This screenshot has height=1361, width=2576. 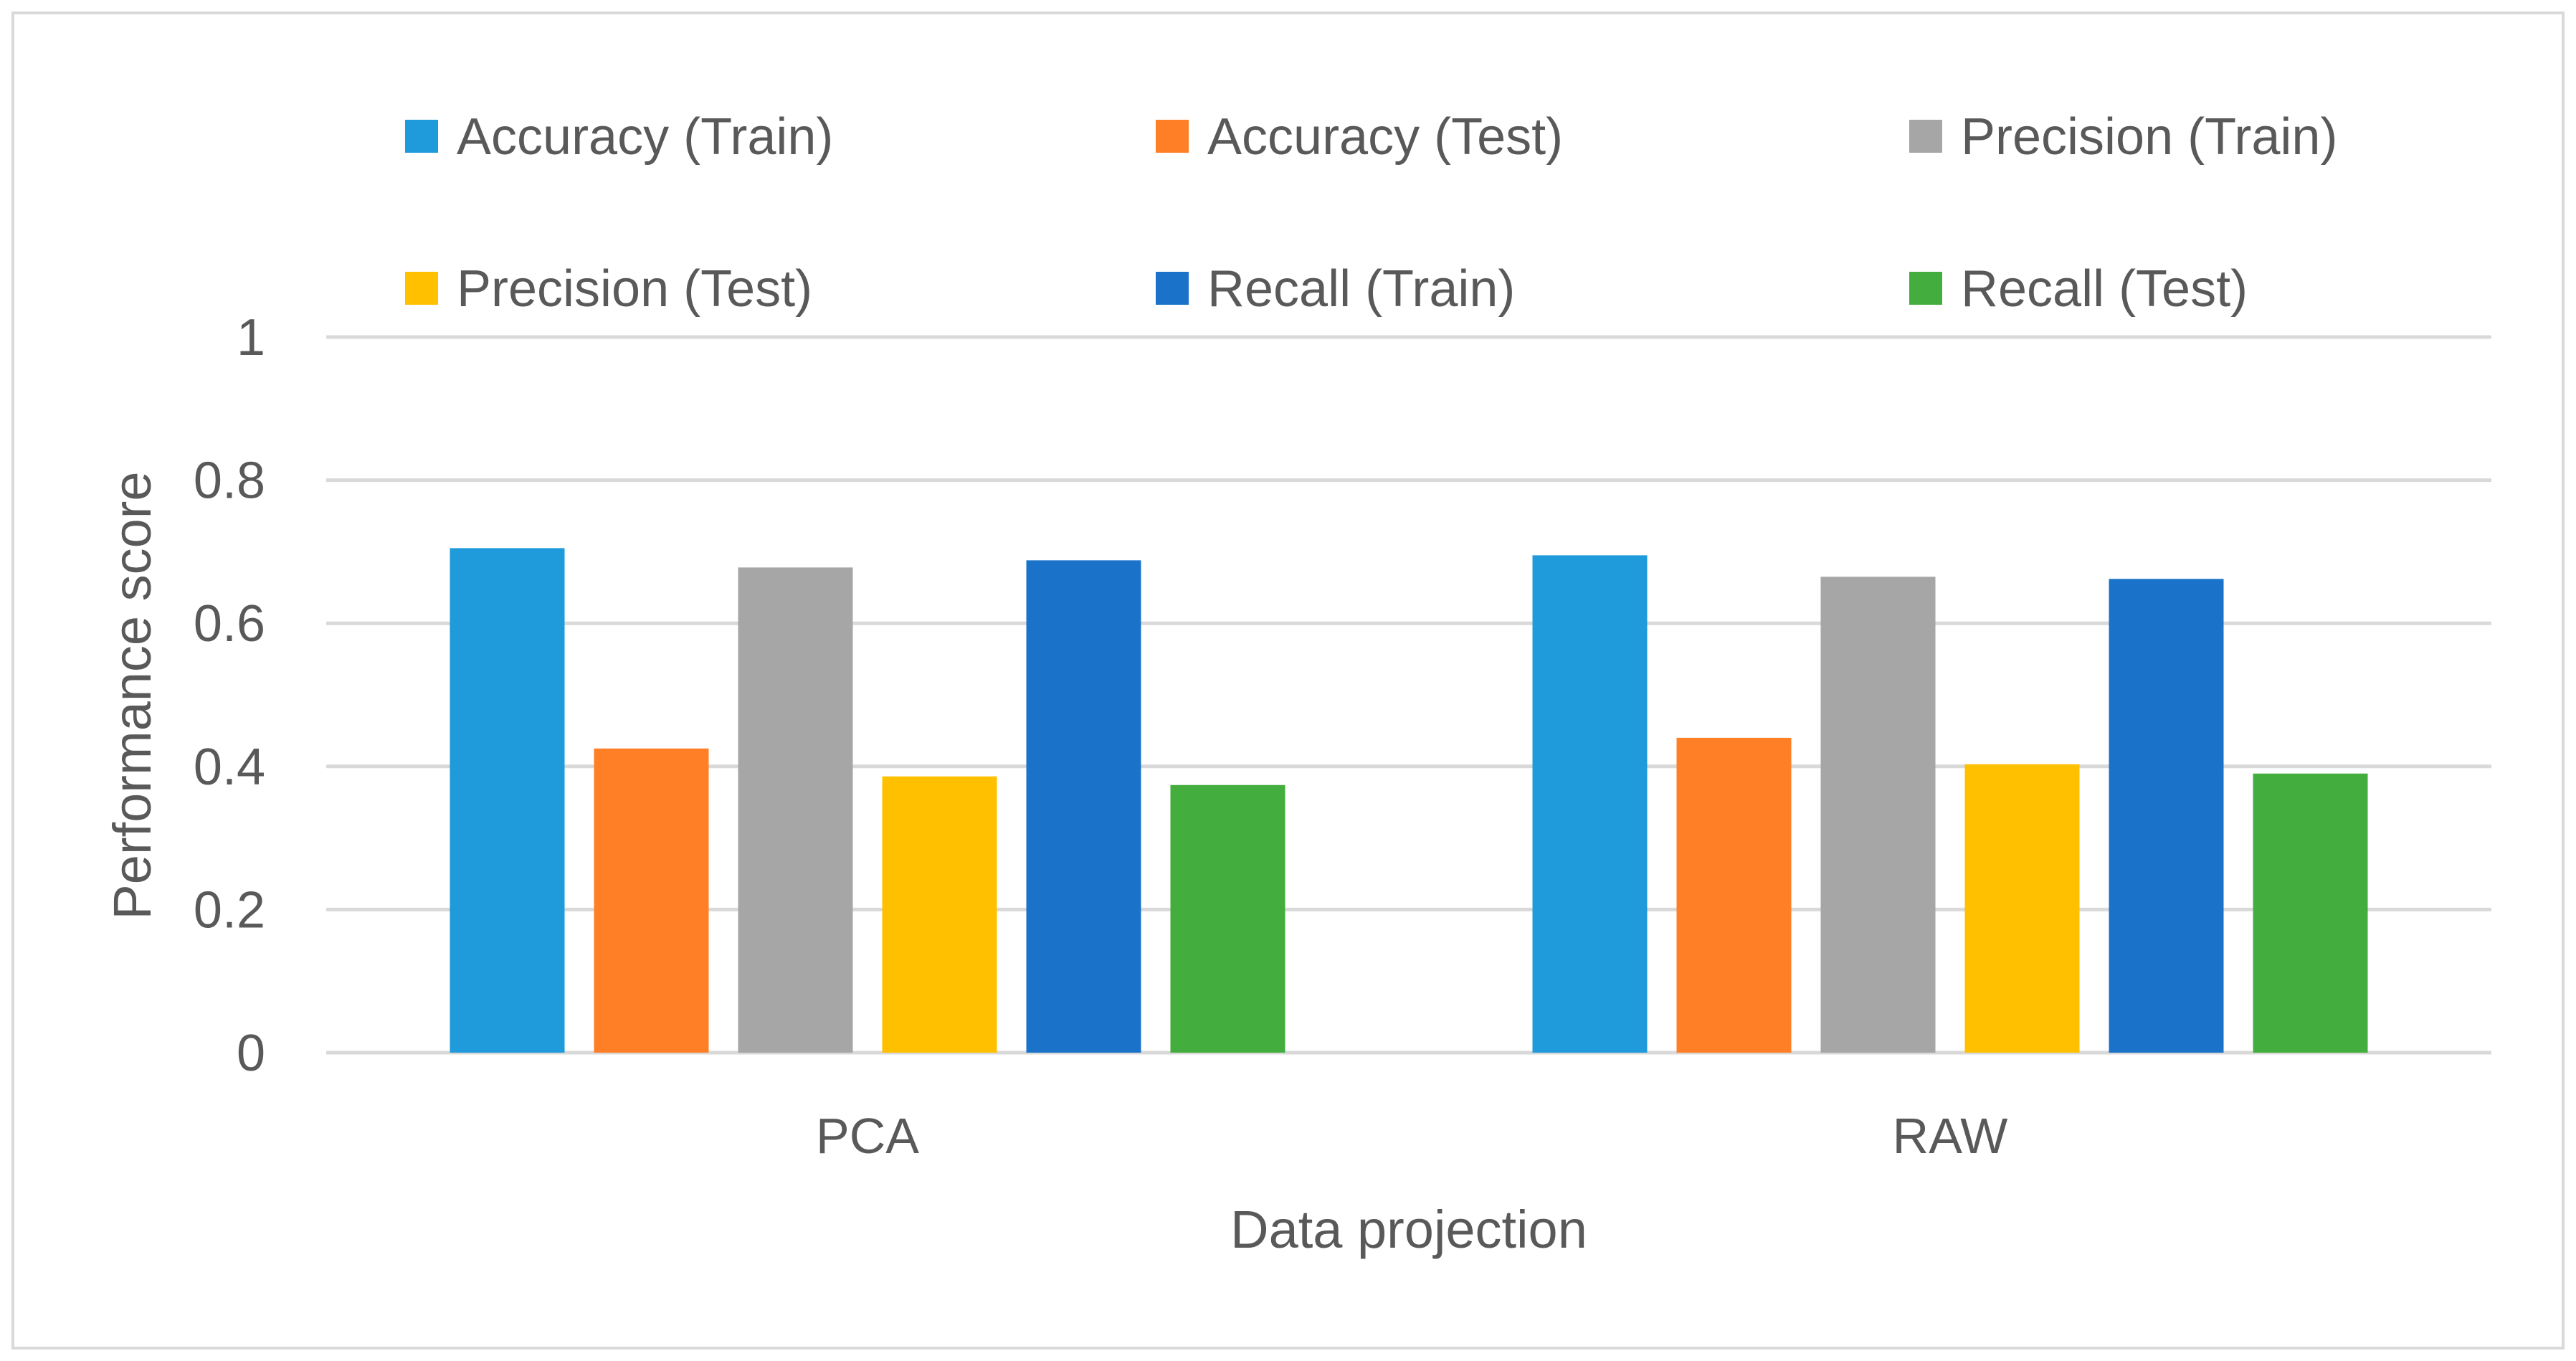 What do you see at coordinates (645, 137) in the screenshot?
I see `legend-label: Accuracy (Train)` at bounding box center [645, 137].